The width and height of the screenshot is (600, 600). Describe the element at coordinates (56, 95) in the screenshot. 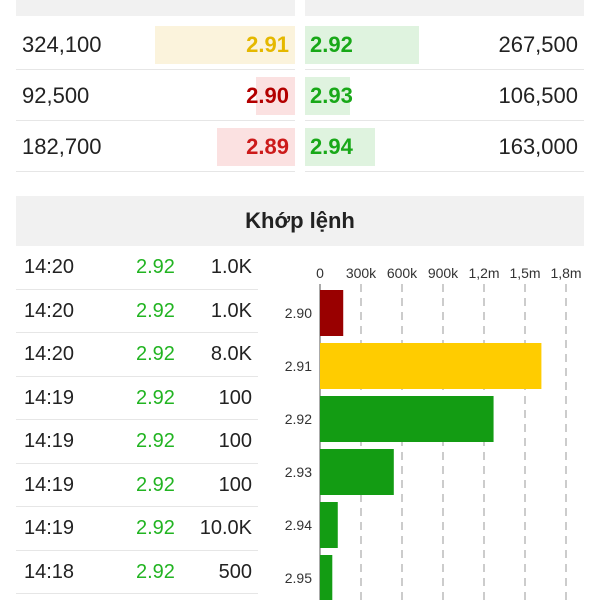

I see `bid-volume: 92,500` at that location.